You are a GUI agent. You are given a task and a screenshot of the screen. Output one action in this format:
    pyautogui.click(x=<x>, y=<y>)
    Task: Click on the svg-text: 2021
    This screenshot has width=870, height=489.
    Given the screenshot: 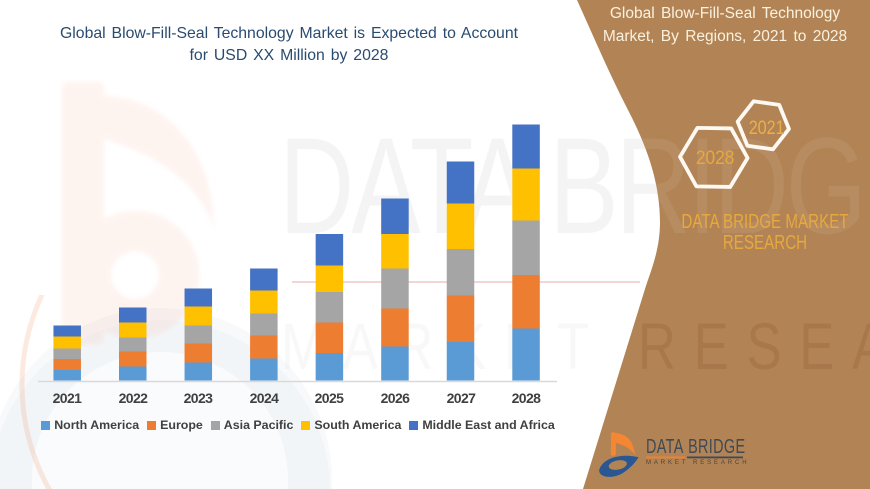 What is the action you would take?
    pyautogui.click(x=767, y=128)
    